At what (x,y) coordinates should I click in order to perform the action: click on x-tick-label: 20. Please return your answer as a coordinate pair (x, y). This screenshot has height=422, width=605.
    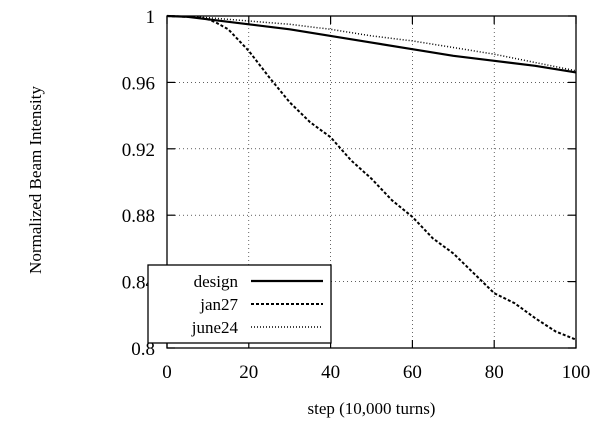
    Looking at the image, I should click on (248, 372).